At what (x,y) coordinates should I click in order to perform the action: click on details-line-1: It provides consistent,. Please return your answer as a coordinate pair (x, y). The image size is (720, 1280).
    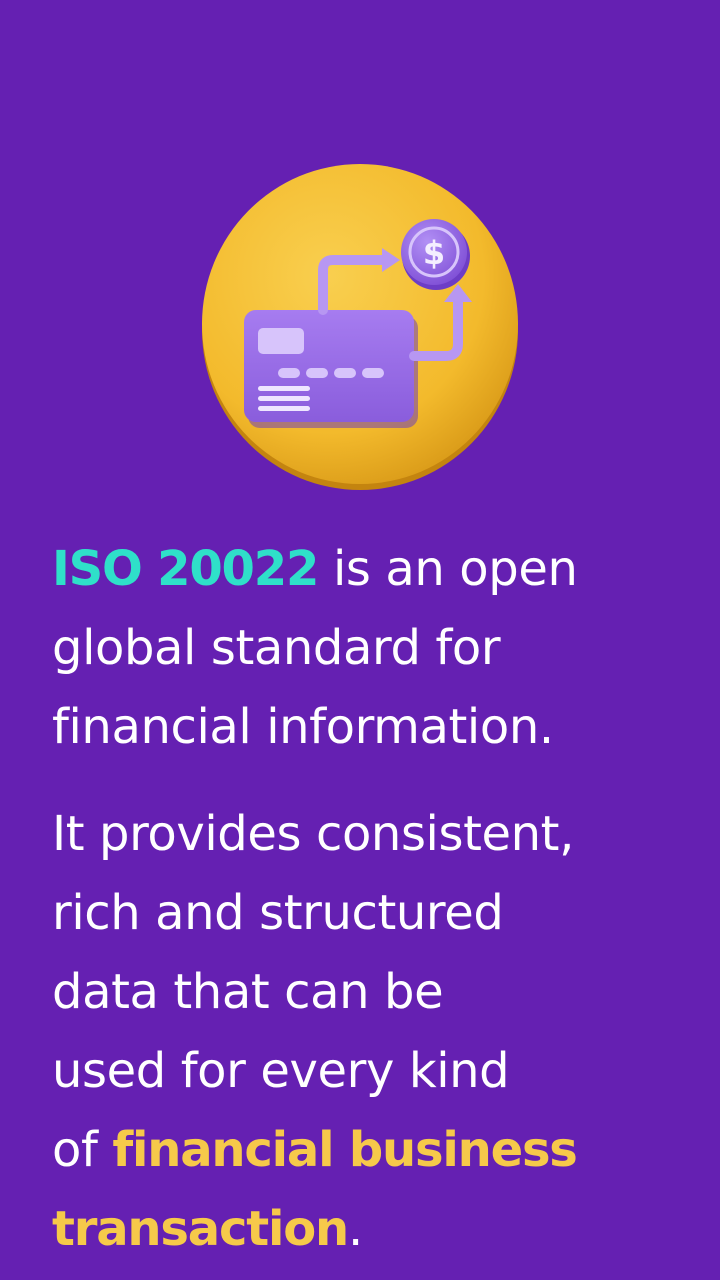
    Looking at the image, I should click on (313, 834).